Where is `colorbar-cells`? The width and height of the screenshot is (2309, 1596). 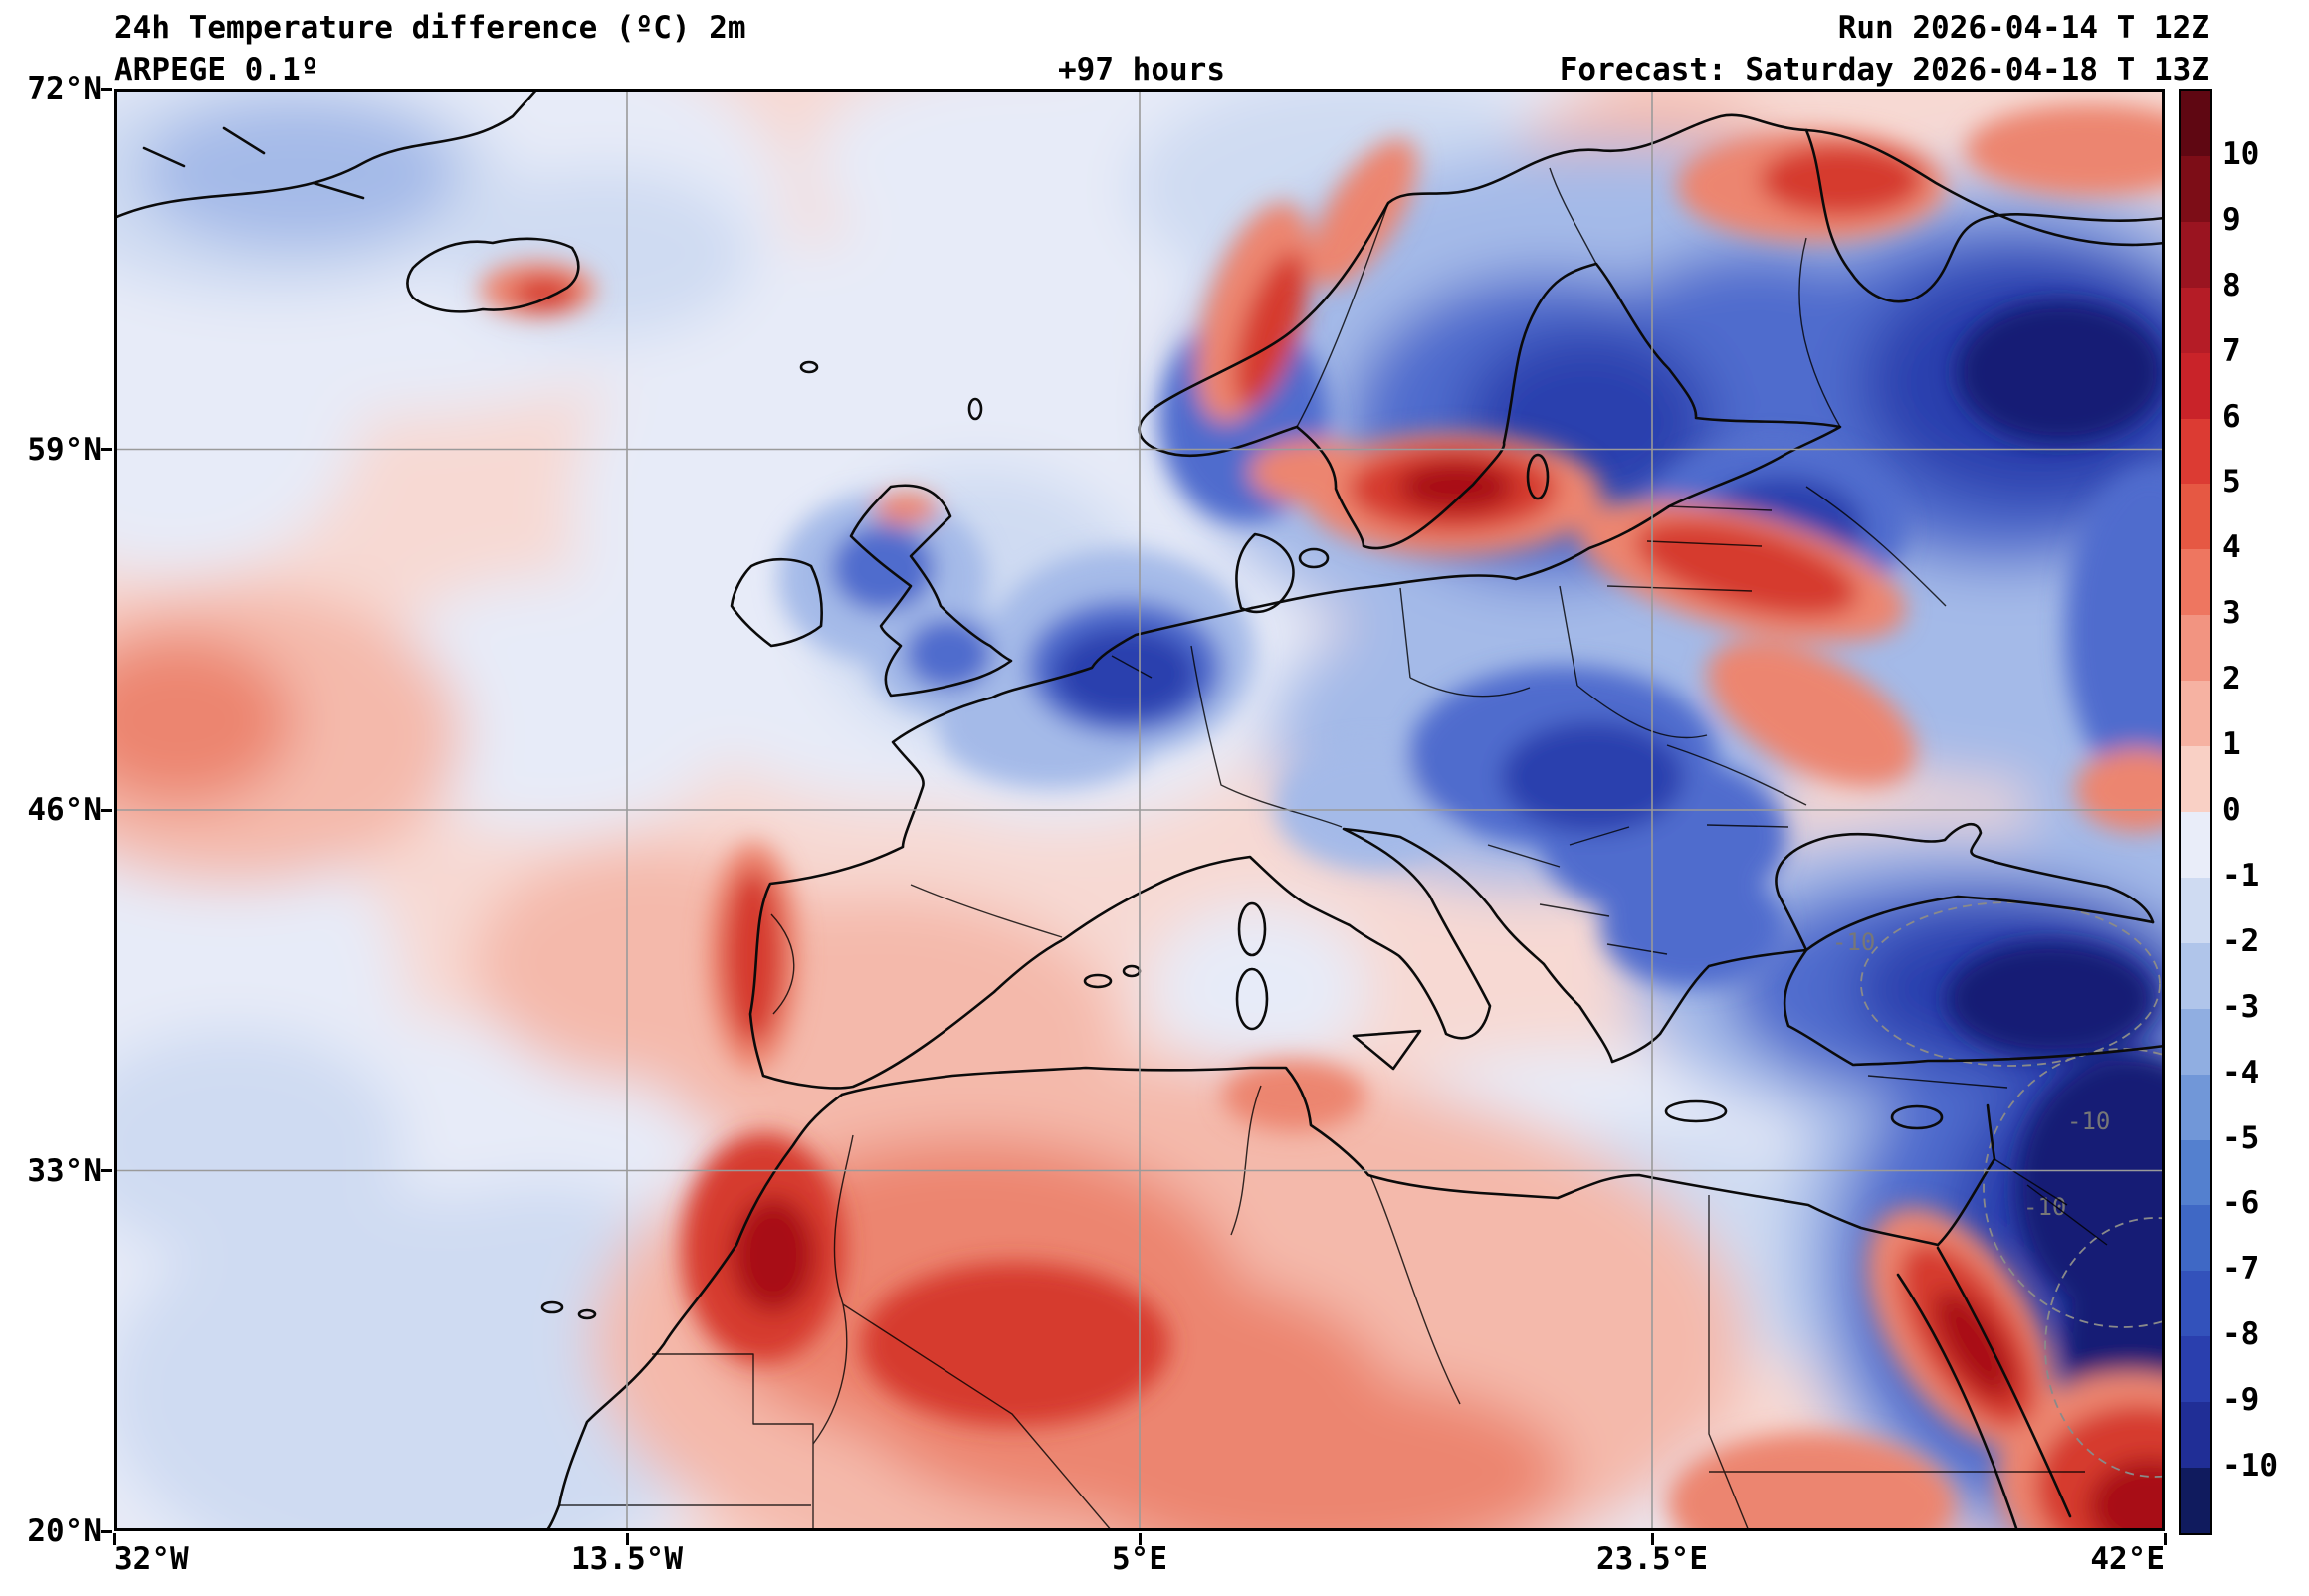
colorbar-cells is located at coordinates (2196, 812).